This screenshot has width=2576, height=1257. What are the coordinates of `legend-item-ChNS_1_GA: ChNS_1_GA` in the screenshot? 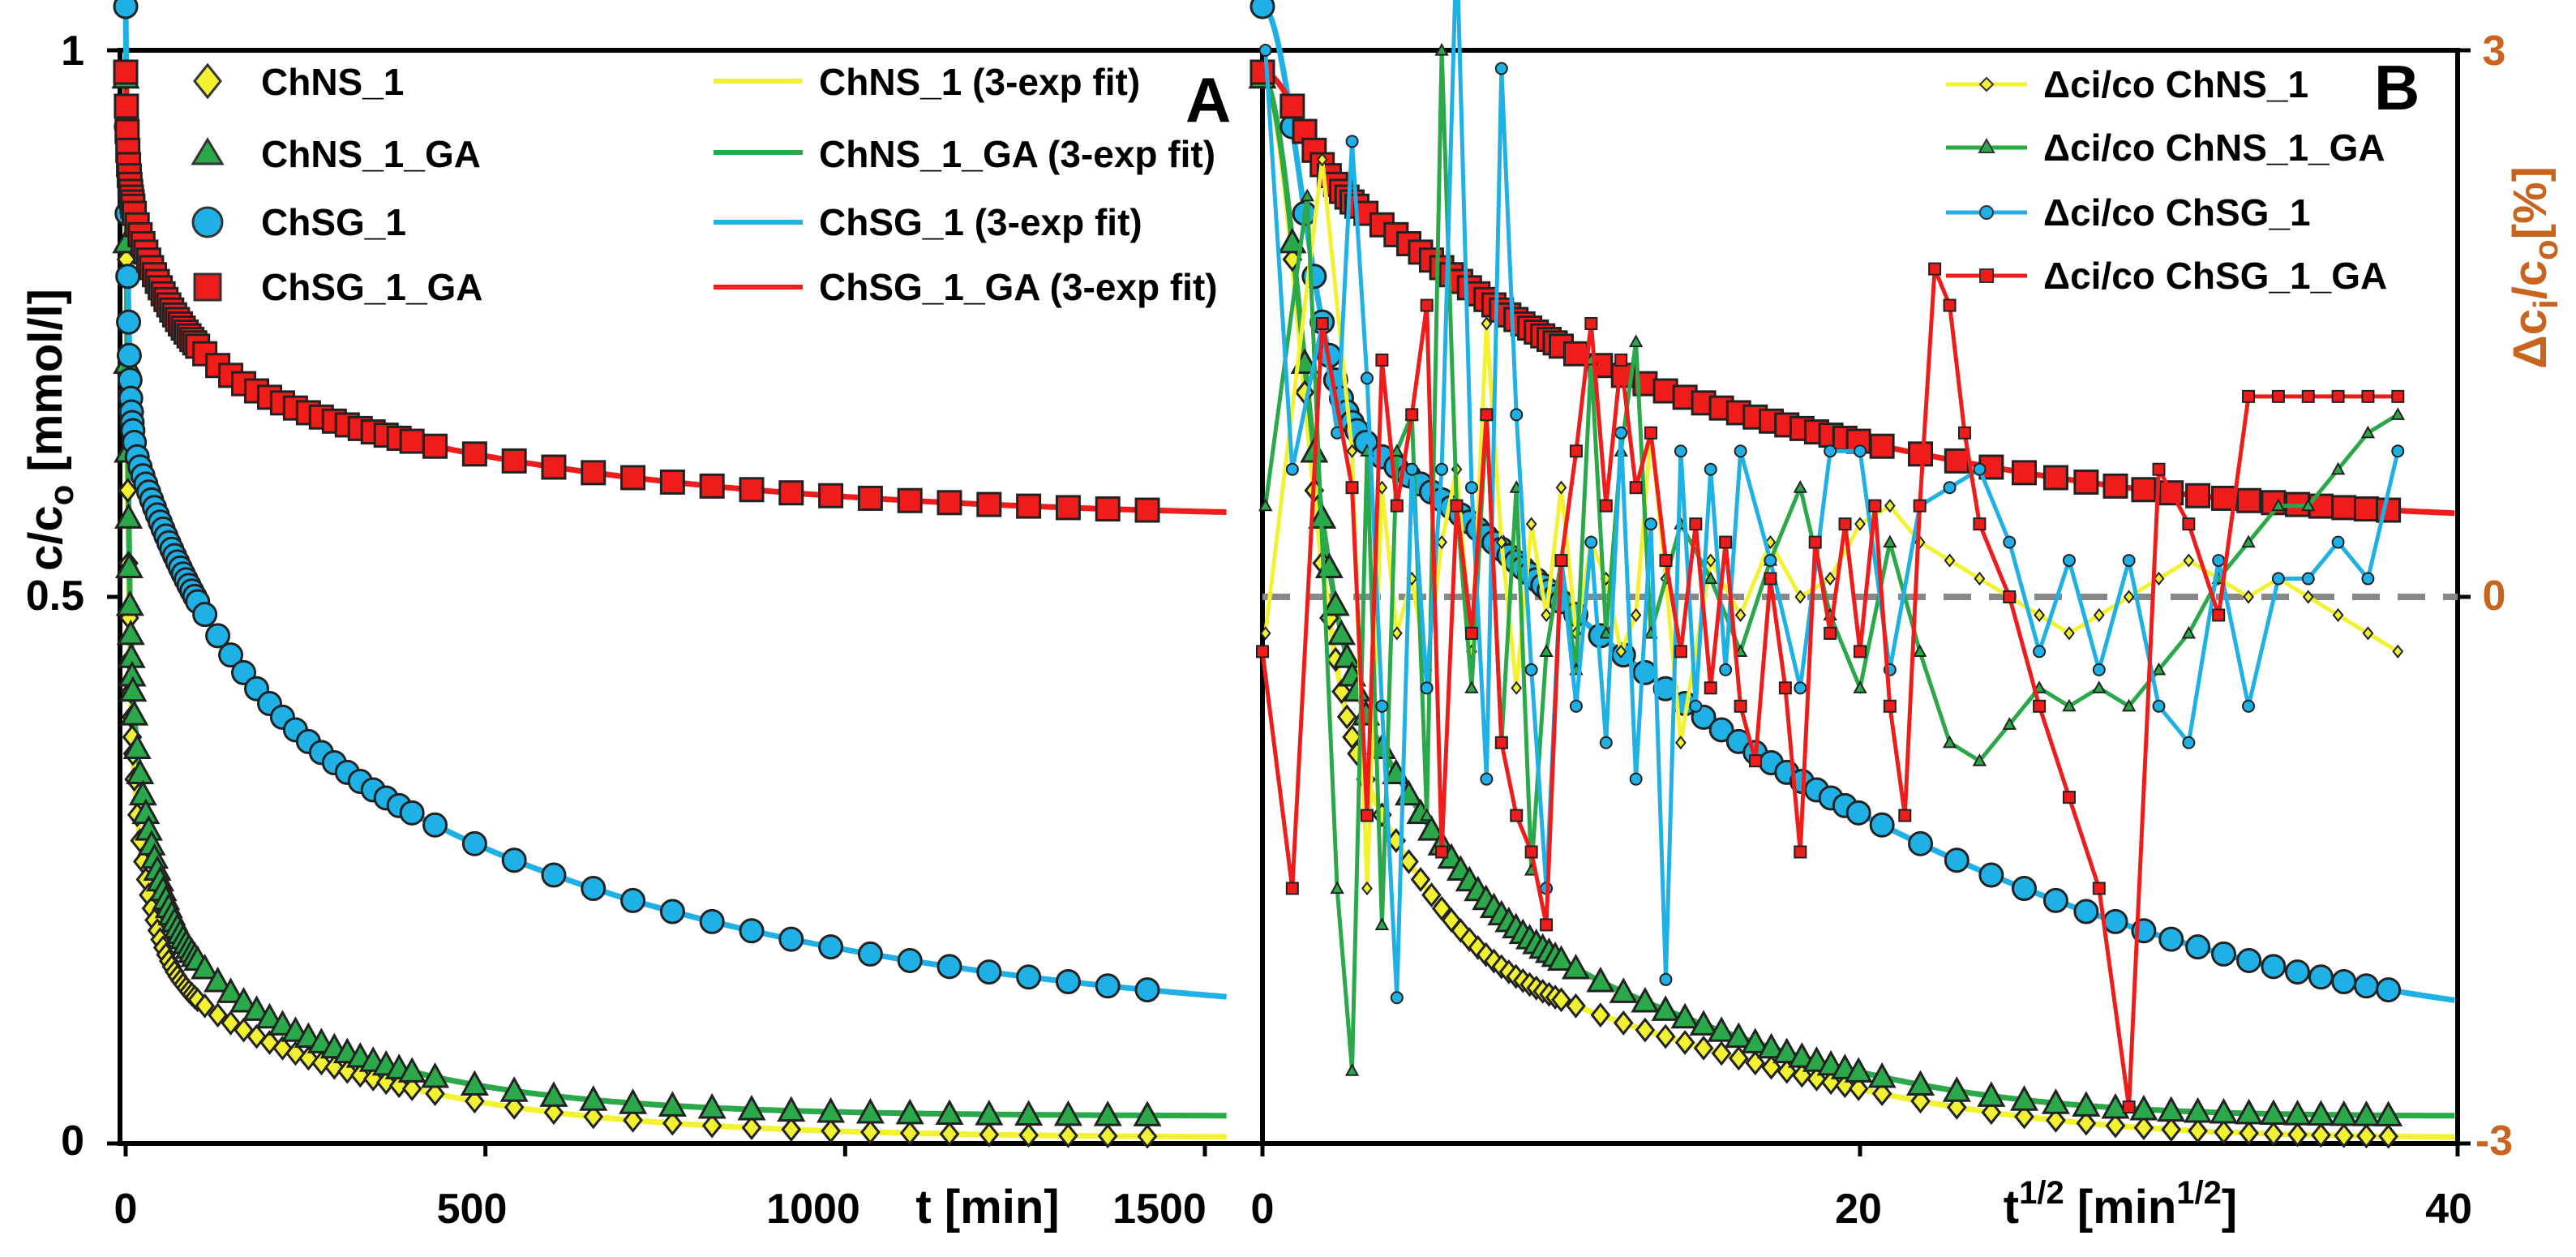 It's located at (336, 154).